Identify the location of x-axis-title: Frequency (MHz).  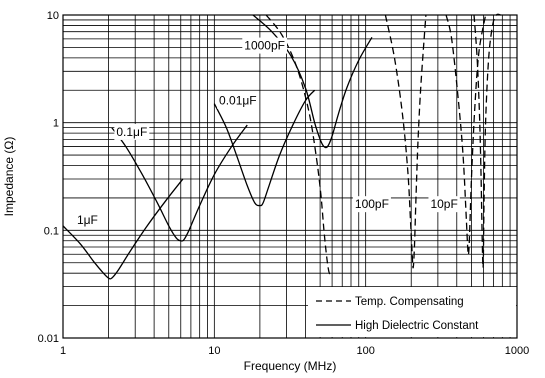
(290, 366).